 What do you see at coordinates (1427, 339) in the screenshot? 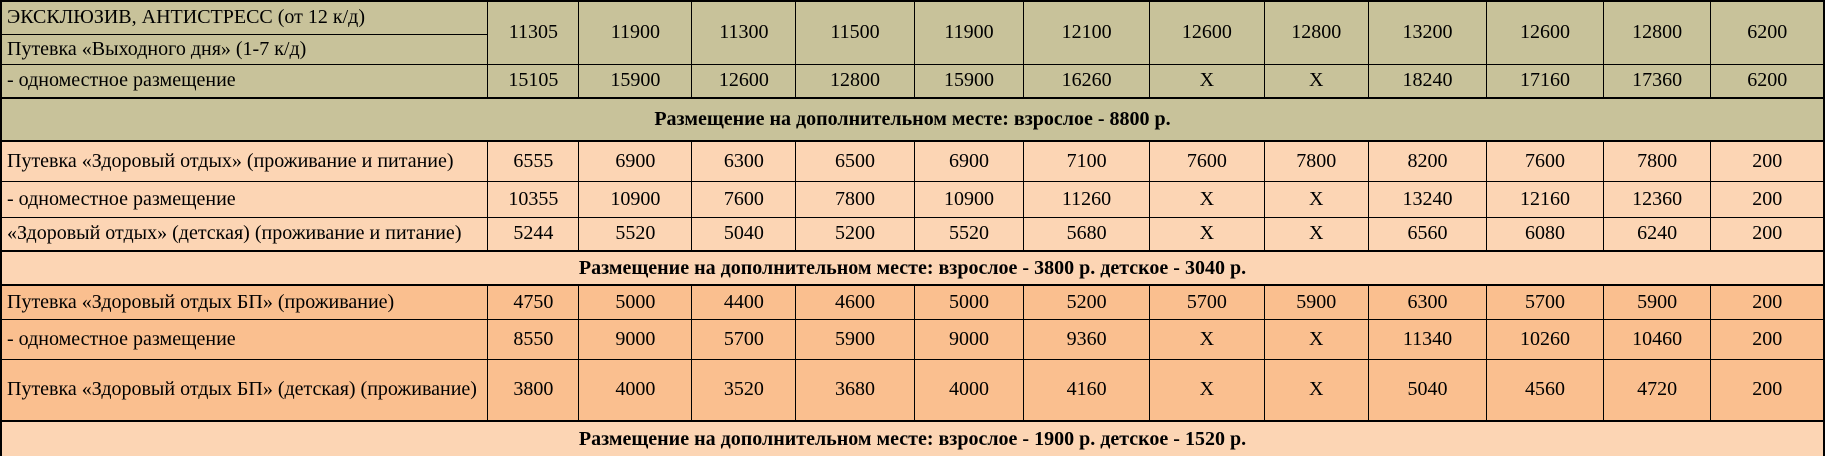
I see `price-cell: 11340` at bounding box center [1427, 339].